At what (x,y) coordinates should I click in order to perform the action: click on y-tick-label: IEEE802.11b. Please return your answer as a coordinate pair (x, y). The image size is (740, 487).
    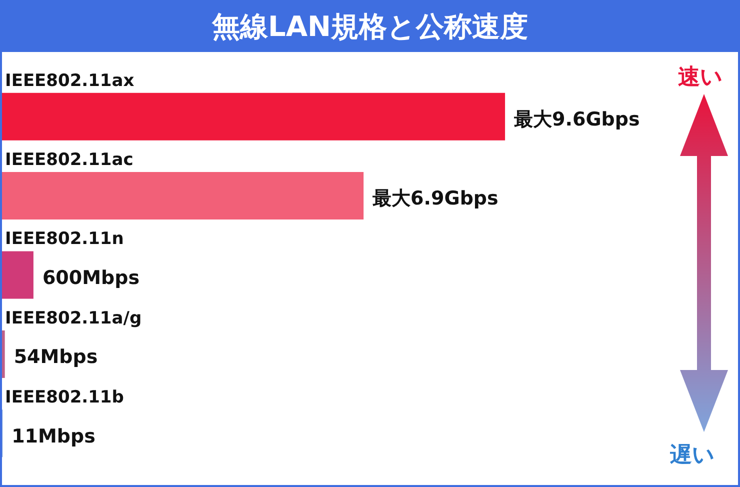
    Looking at the image, I should click on (64, 398).